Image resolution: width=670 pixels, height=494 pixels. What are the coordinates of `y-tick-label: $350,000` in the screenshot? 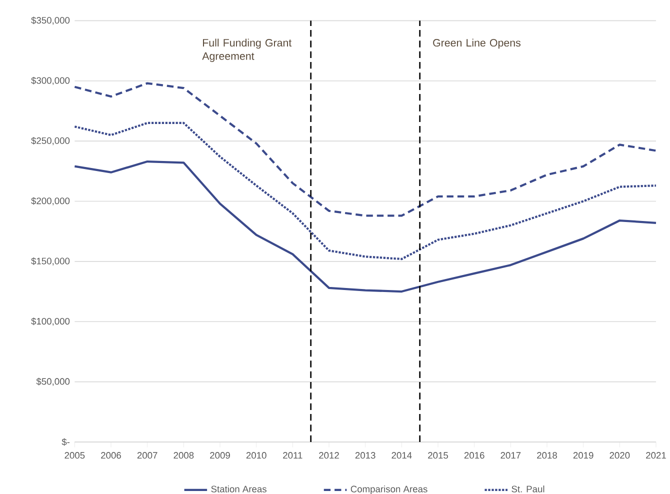 It's located at (50, 20).